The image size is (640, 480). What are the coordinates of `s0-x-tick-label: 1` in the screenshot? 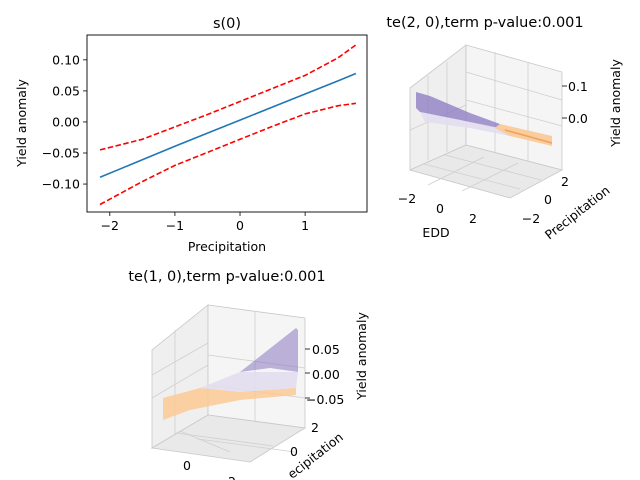 It's located at (305, 225).